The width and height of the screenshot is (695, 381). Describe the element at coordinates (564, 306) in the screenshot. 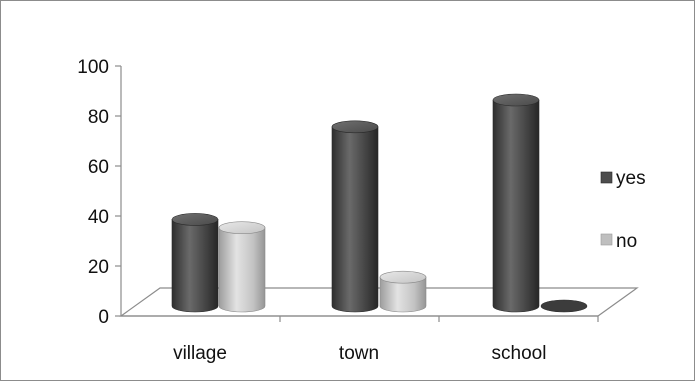

I see `bar-no-school` at that location.